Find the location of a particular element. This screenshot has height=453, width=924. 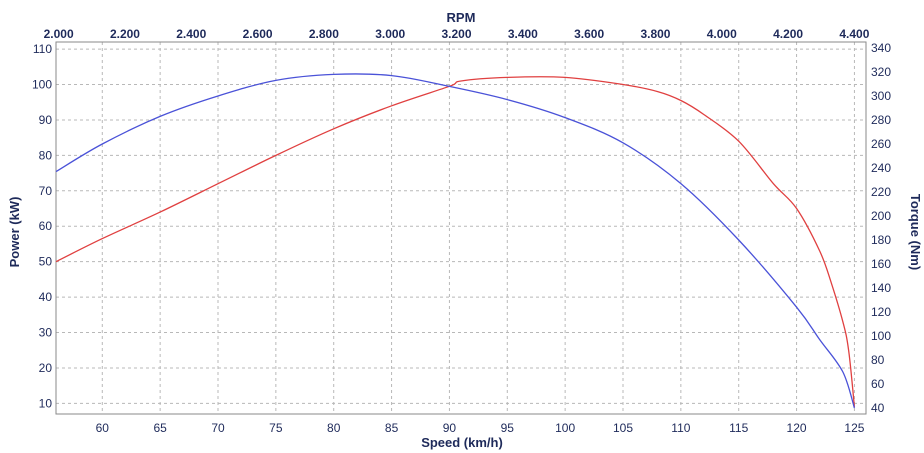

y-left-tick-label: 30 is located at coordinates (46, 333).